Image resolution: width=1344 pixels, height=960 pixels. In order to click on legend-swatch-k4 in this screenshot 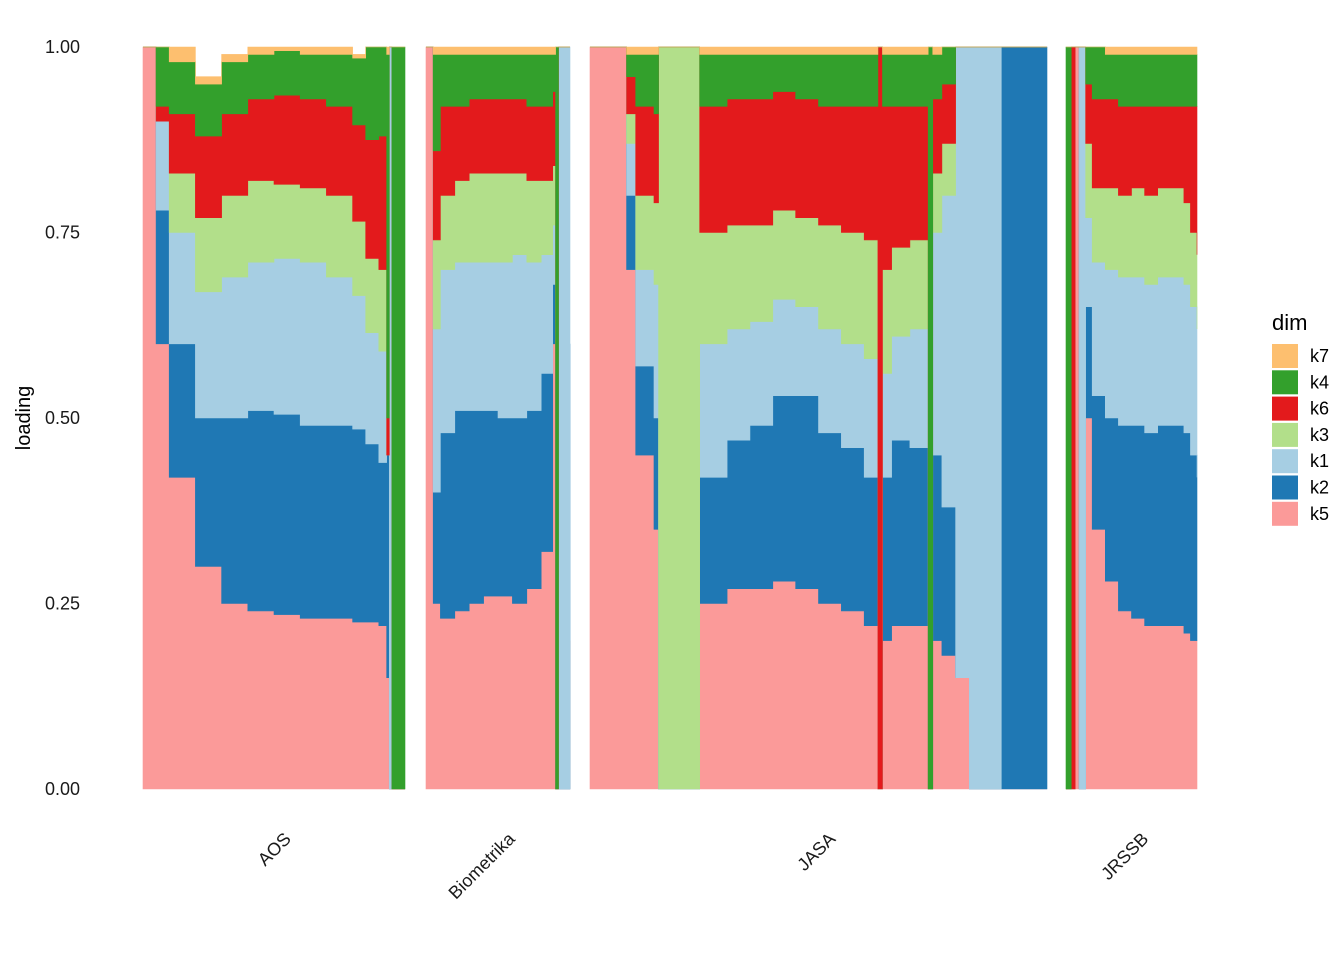, I will do `click(1285, 382)`.